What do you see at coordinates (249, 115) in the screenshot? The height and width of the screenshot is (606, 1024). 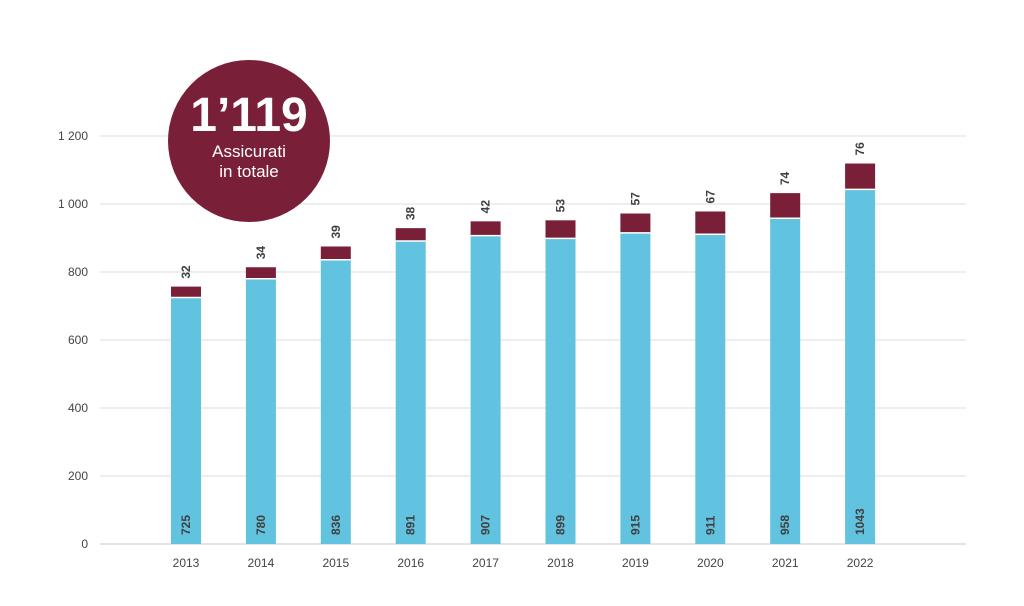 I see `total-insured-number: 1’119` at bounding box center [249, 115].